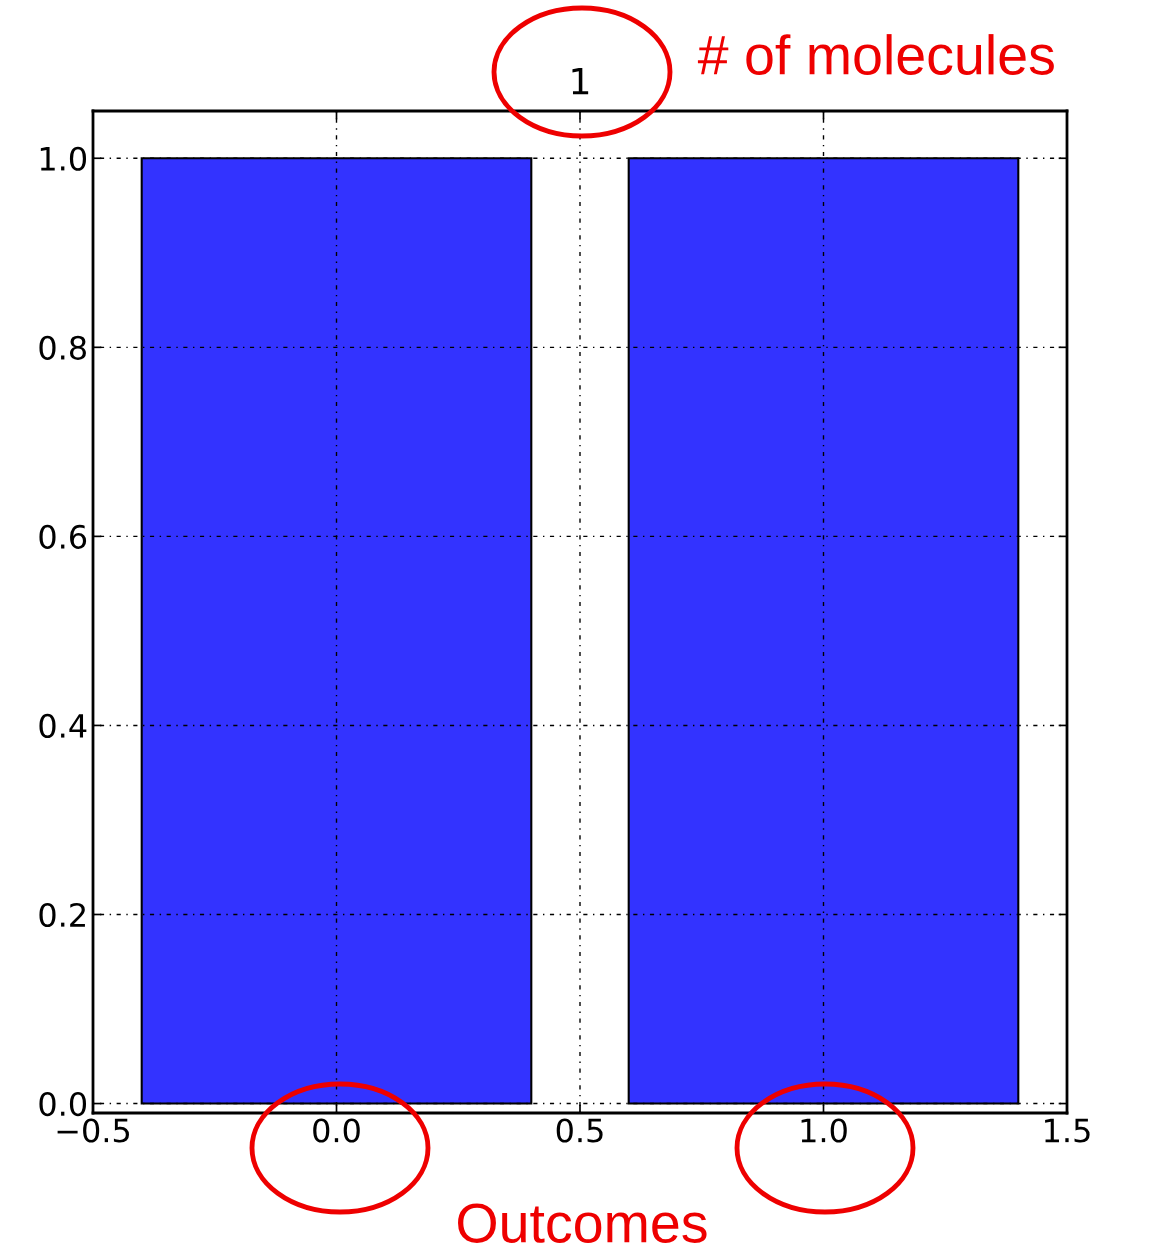 Image resolution: width=1157 pixels, height=1255 pixels. What do you see at coordinates (63, 536) in the screenshot?
I see `y-tick-label: 0.6` at bounding box center [63, 536].